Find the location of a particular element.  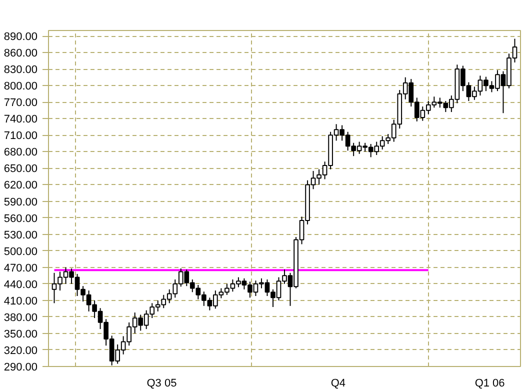

y-tick-label: 320.00 is located at coordinates (21, 350).